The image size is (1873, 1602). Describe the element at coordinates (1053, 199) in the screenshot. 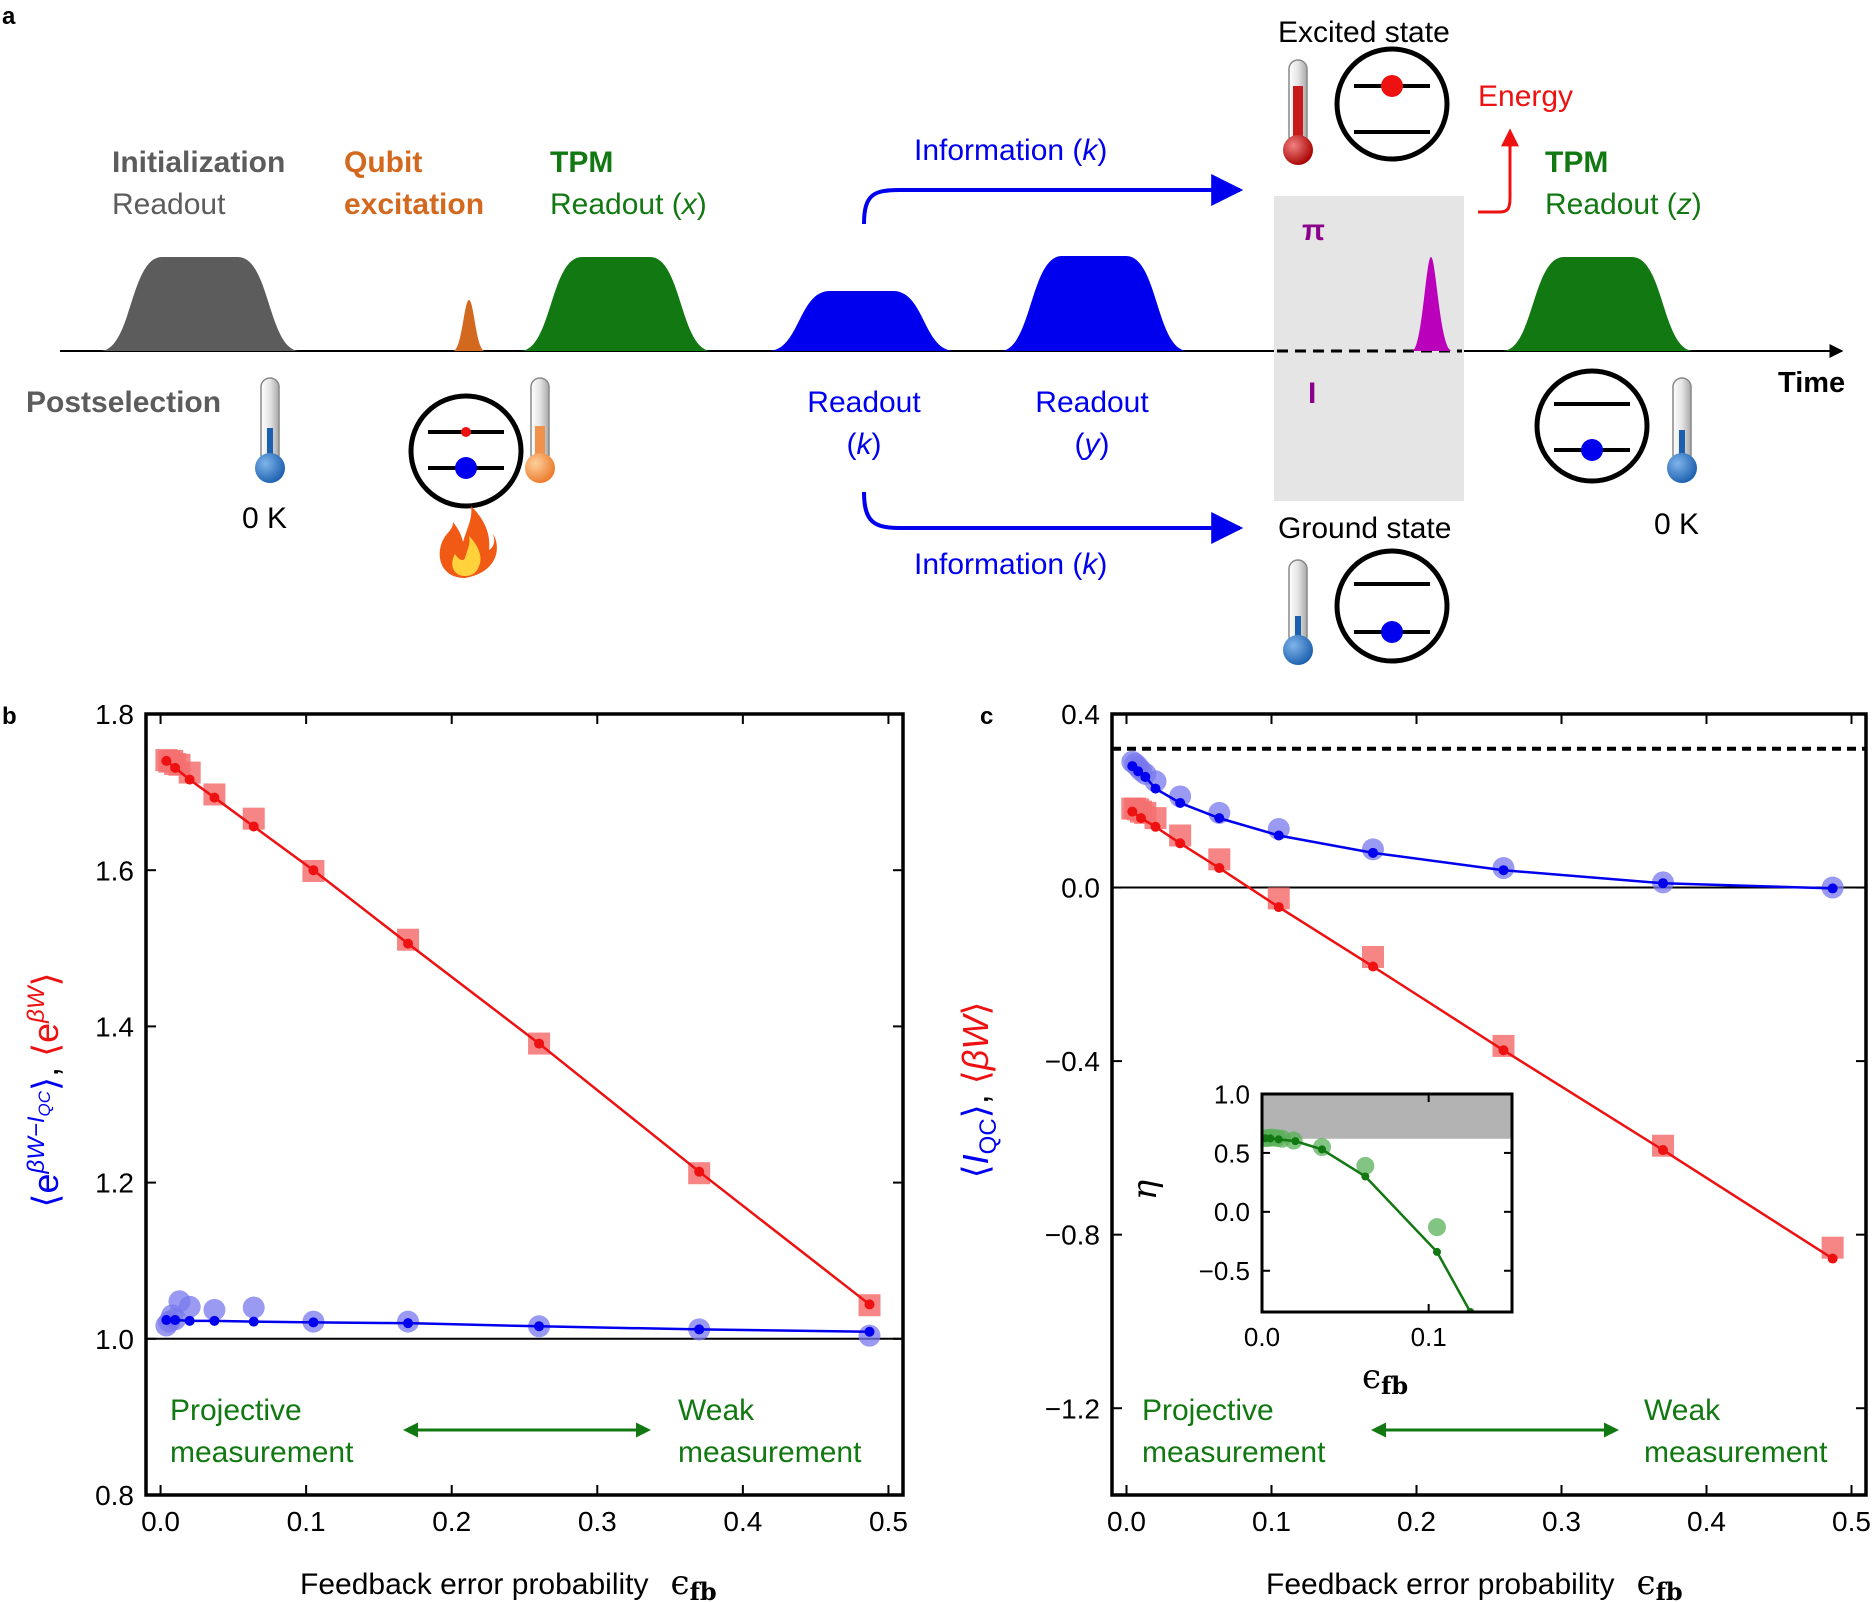

I see `info-arrow-top` at that location.